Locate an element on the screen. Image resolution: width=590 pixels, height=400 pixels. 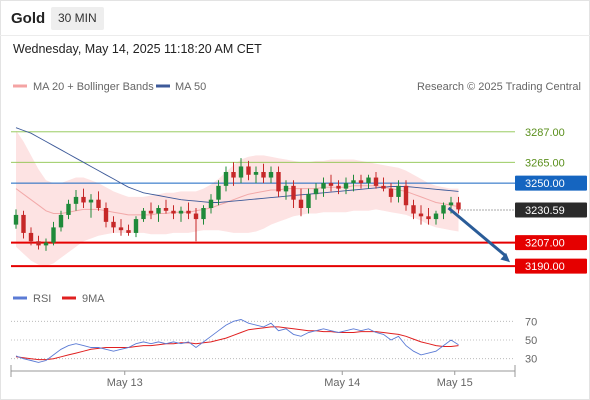
rsi-line is located at coordinates (237, 341).